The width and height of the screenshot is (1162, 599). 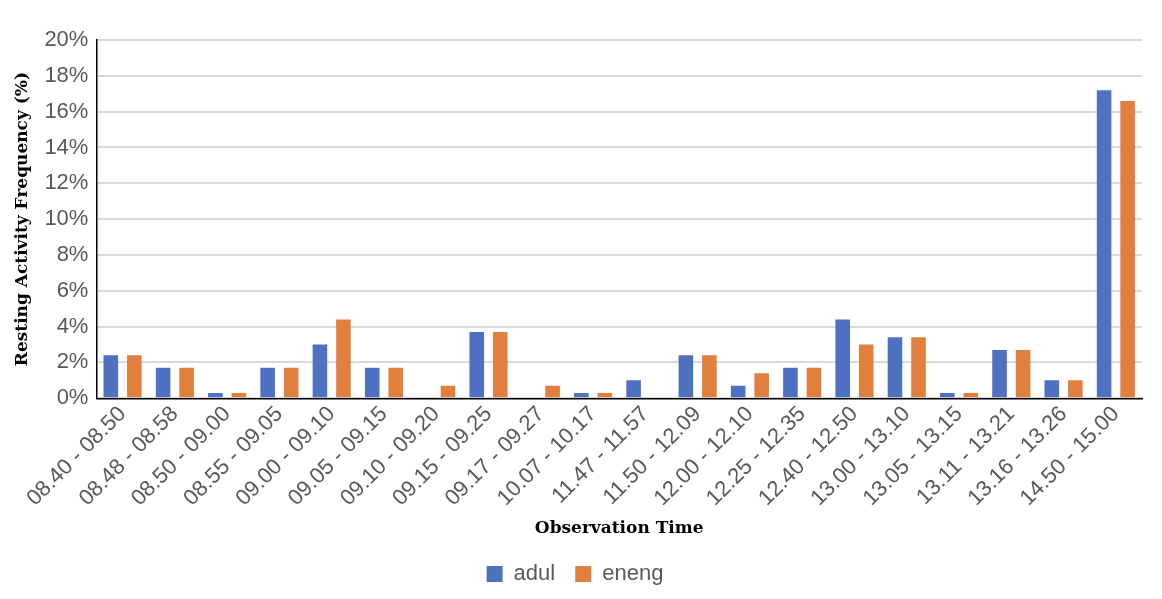 I want to click on y-tick-label: 18%, so click(x=66, y=74).